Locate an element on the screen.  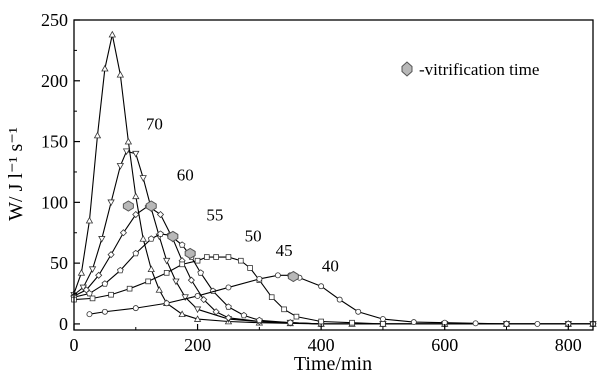
y-tick-label: 0 is located at coordinates (63, 324).